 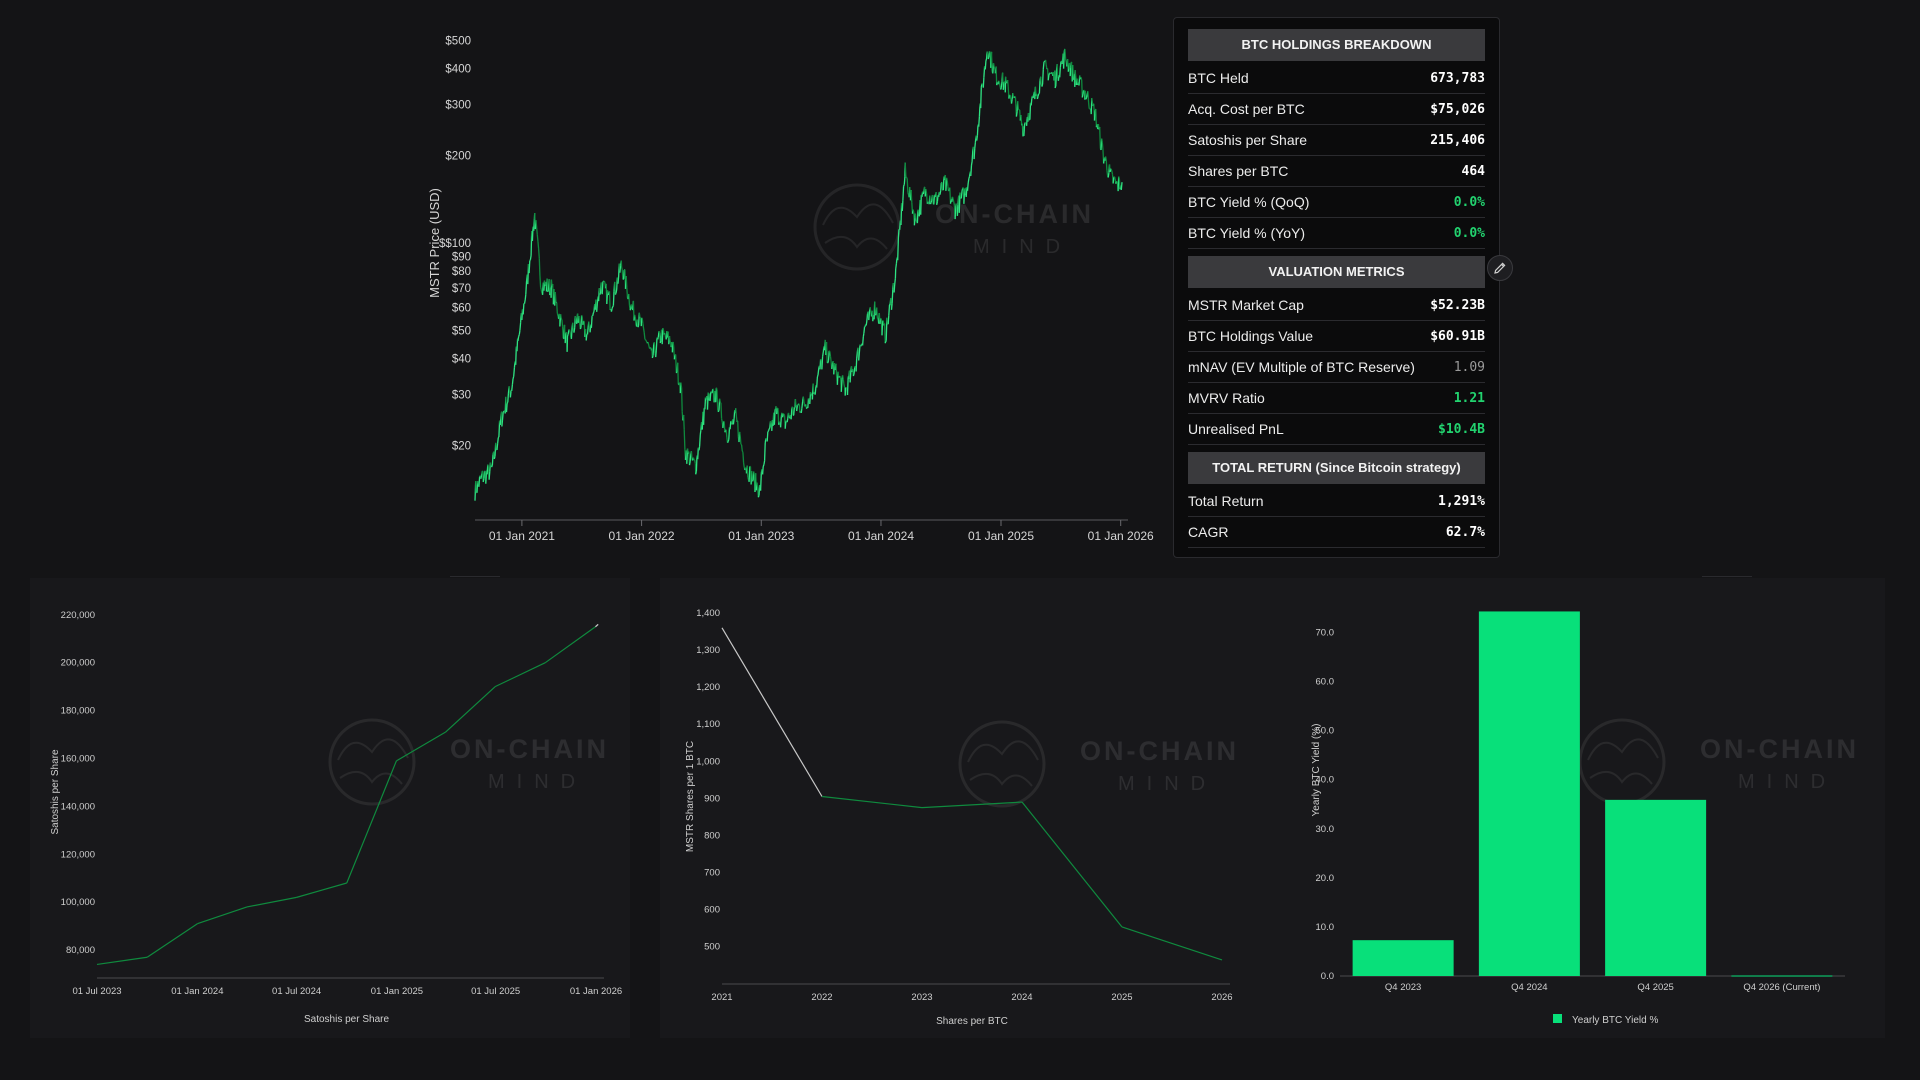 I want to click on y-tick-label: 180,000, so click(x=78, y=711).